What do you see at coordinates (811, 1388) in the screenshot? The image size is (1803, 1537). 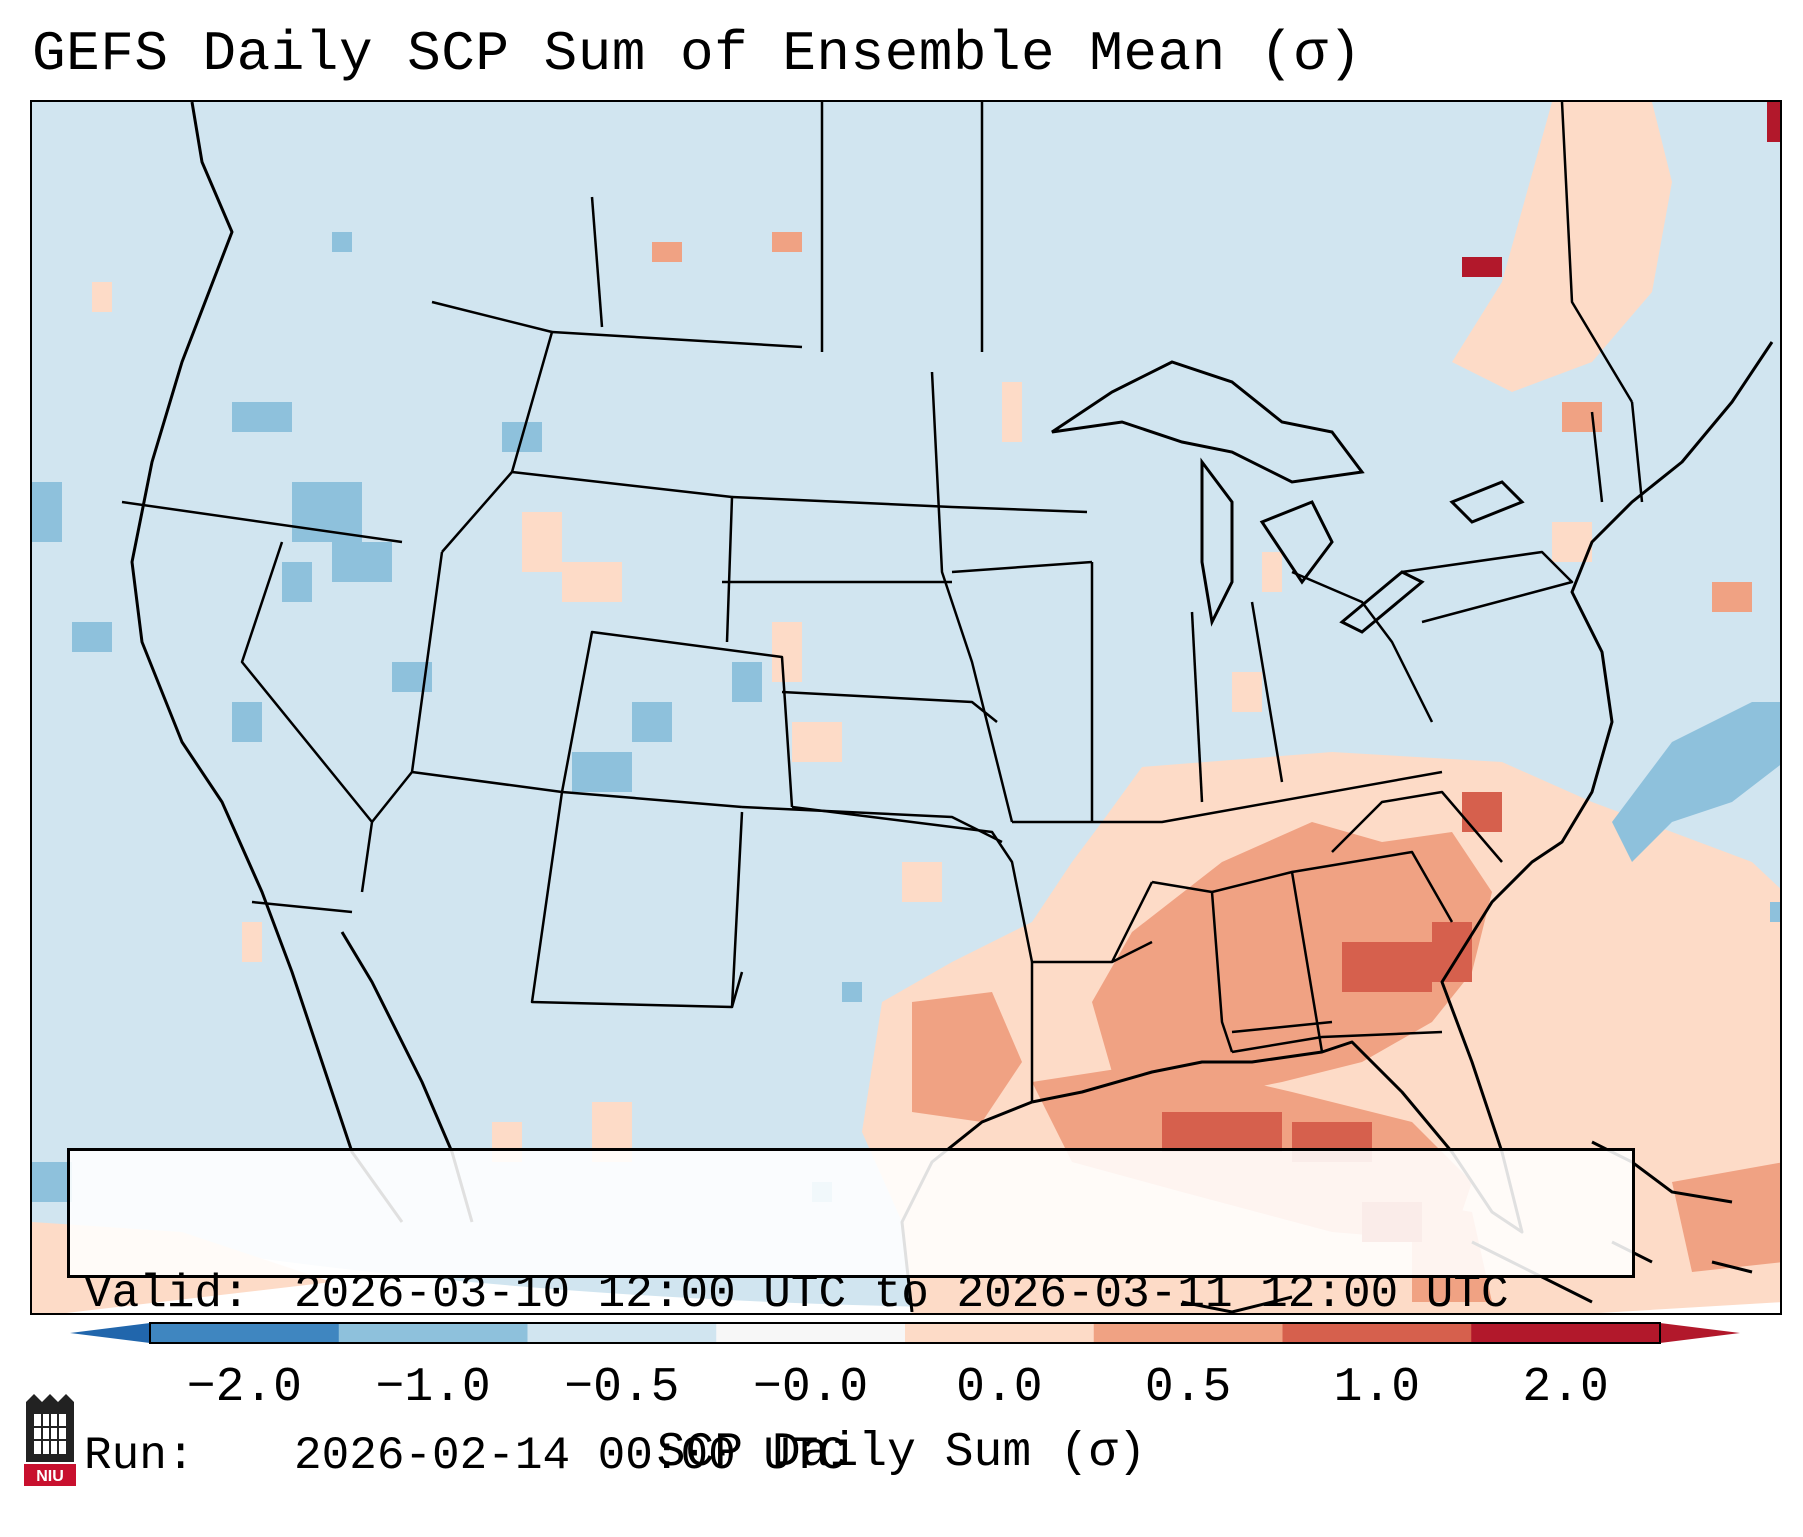 I see `colorbar-tick-label: −0.0` at bounding box center [811, 1388].